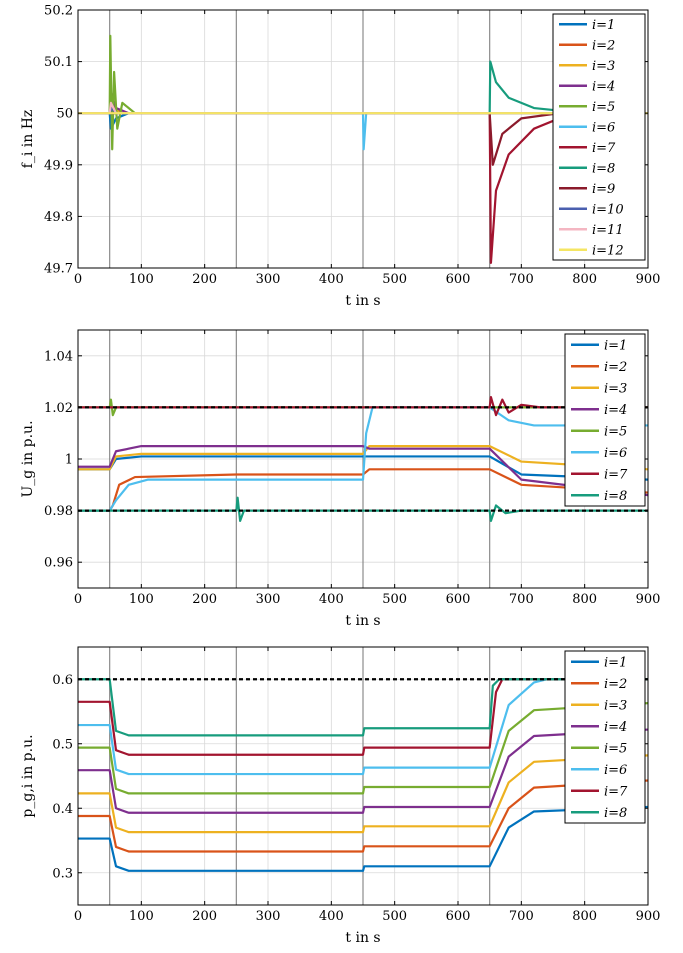 This screenshot has height=953, width=683. What do you see at coordinates (58, 165) in the screenshot?
I see `y-tick-label: 49.9` at bounding box center [58, 165].